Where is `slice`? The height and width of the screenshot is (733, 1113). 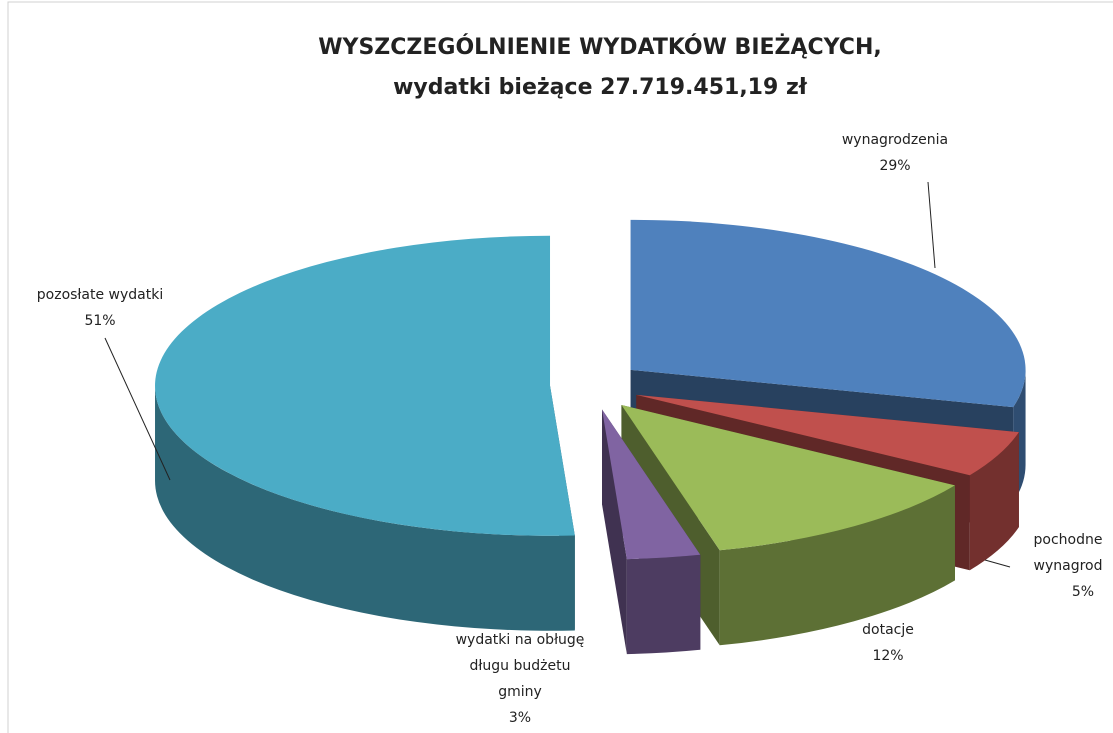 slice is located at coordinates (651, 532).